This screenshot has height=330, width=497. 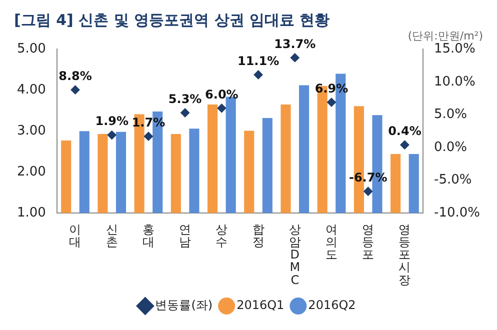 What do you see at coordinates (404, 254) in the screenshot?
I see `x-tick-label: 영등포시장` at bounding box center [404, 254].